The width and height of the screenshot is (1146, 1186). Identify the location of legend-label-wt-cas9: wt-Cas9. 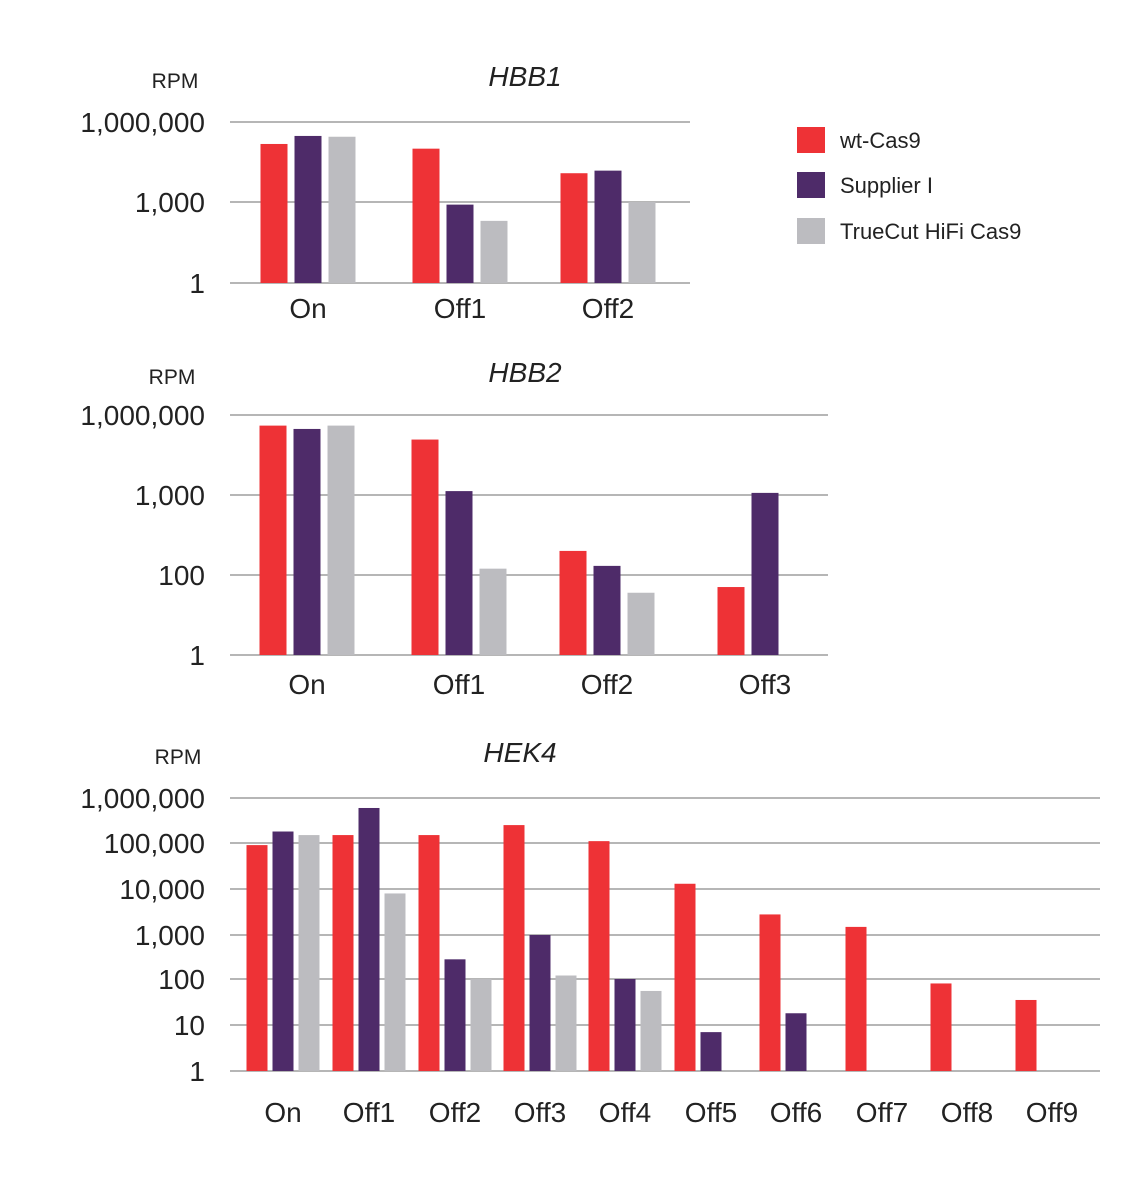
(880, 140).